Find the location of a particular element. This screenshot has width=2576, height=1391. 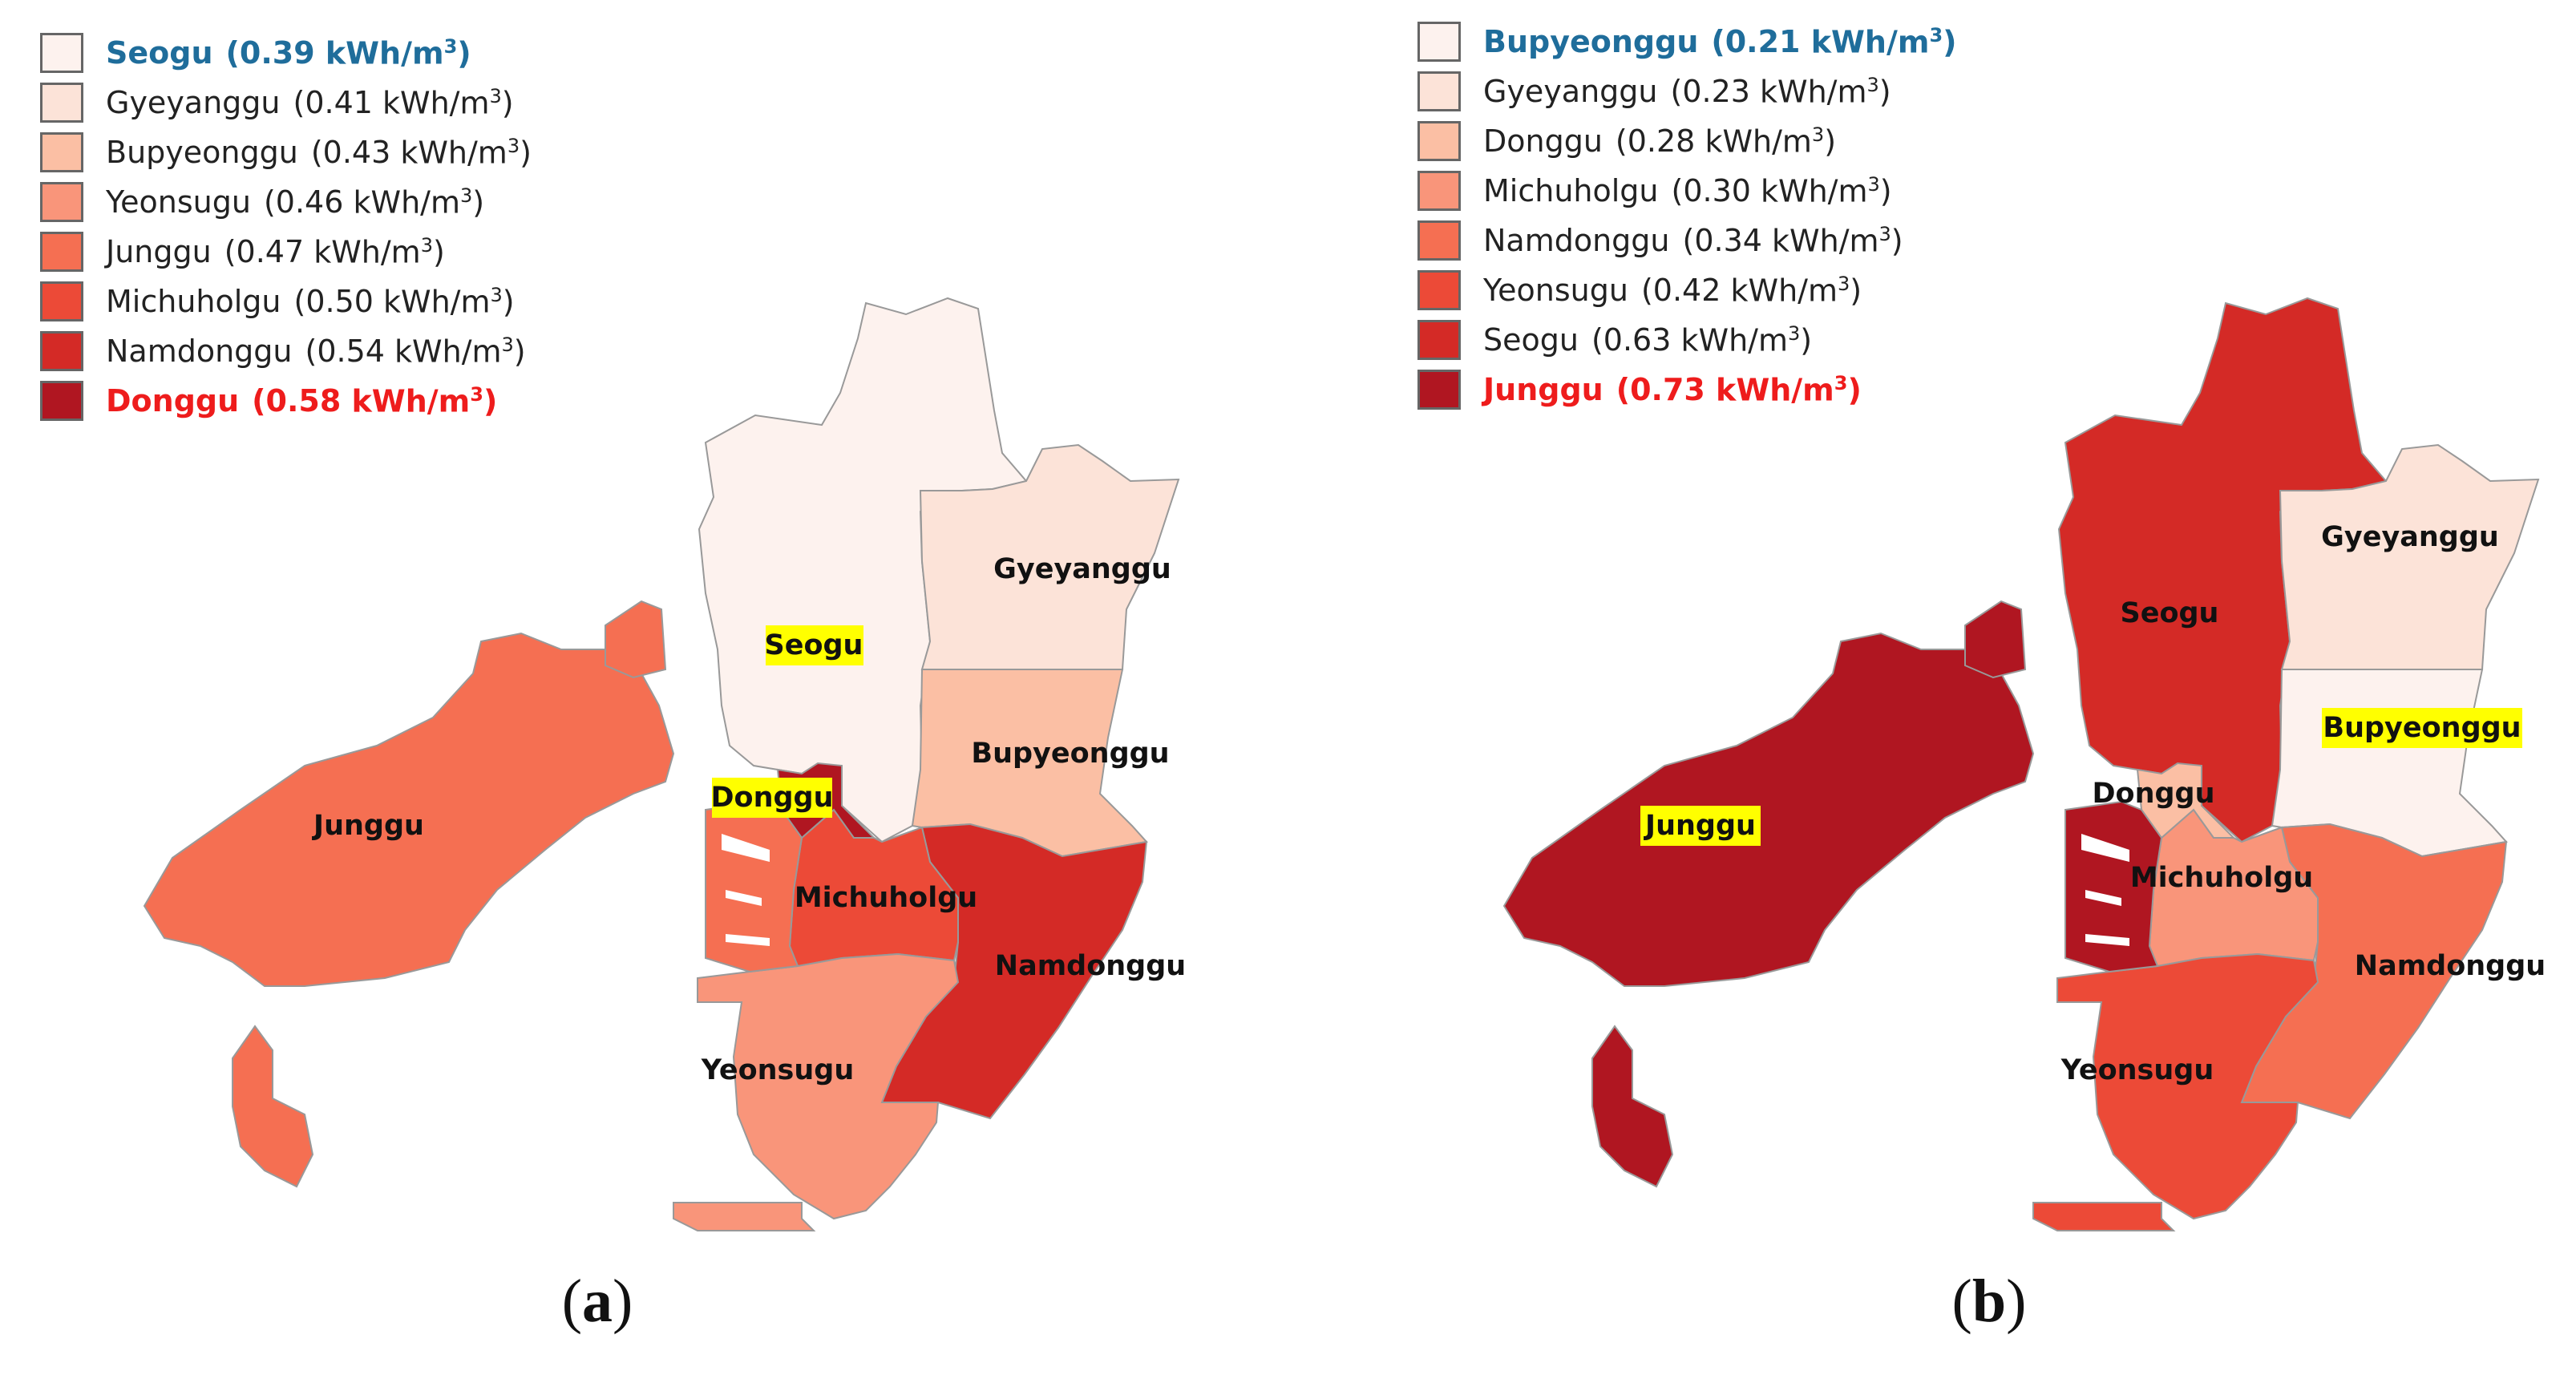

label-bg-junggu is located at coordinates (1700, 826).